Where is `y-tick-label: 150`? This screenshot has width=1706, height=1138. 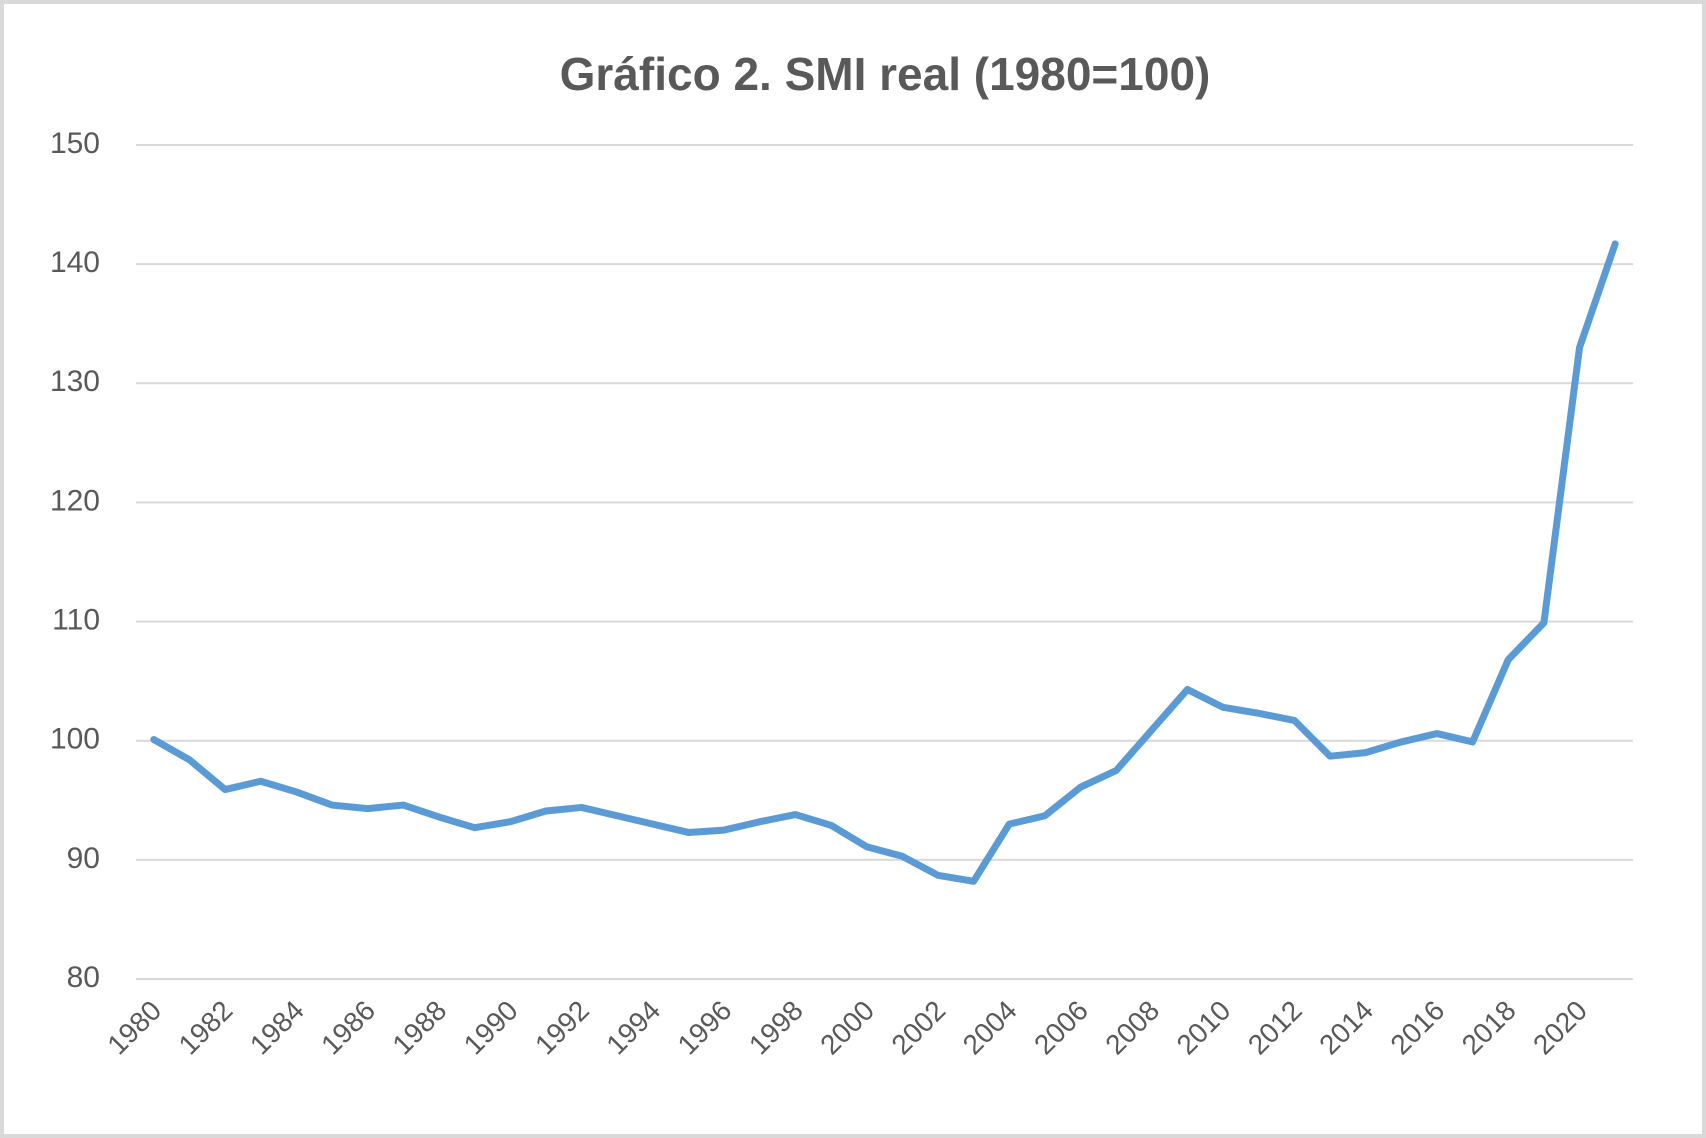 y-tick-label: 150 is located at coordinates (75, 143).